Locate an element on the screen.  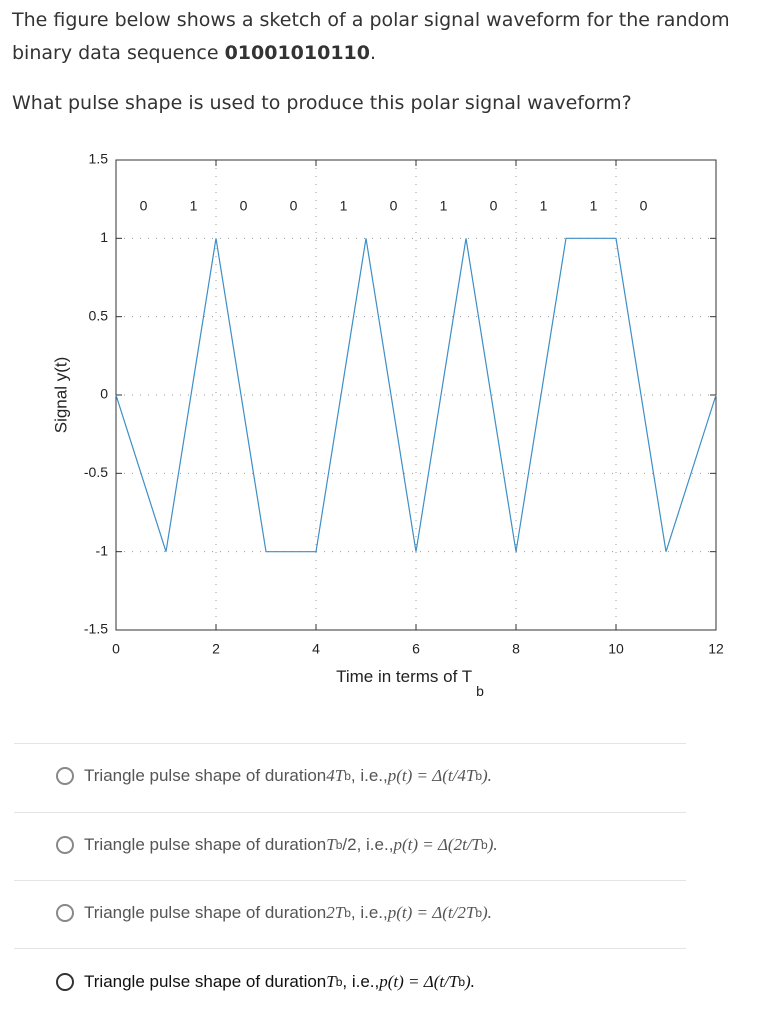
option-text: 4T is located at coordinates (335, 775).